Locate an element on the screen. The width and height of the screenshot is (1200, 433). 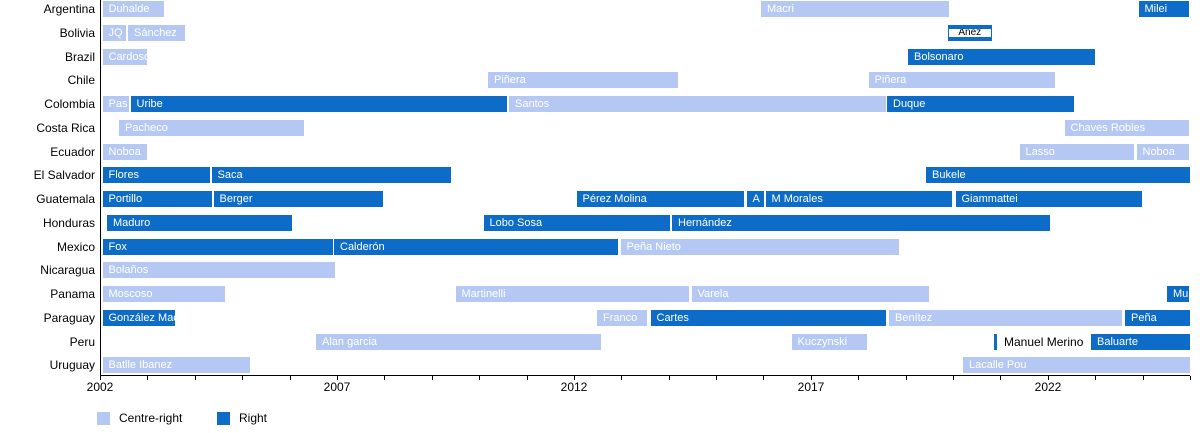
bar-label: M Morales is located at coordinates (797, 199).